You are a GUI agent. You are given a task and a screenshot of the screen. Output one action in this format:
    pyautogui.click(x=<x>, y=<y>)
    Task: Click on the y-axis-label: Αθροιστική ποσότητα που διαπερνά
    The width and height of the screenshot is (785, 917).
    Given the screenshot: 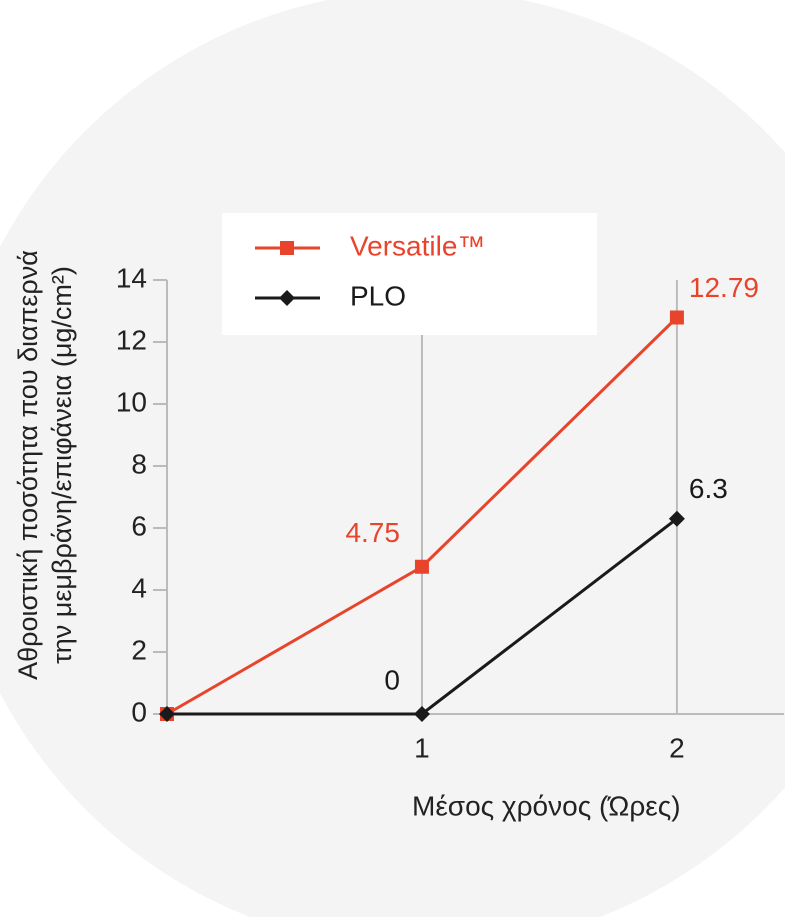 What is the action you would take?
    pyautogui.click(x=28, y=465)
    